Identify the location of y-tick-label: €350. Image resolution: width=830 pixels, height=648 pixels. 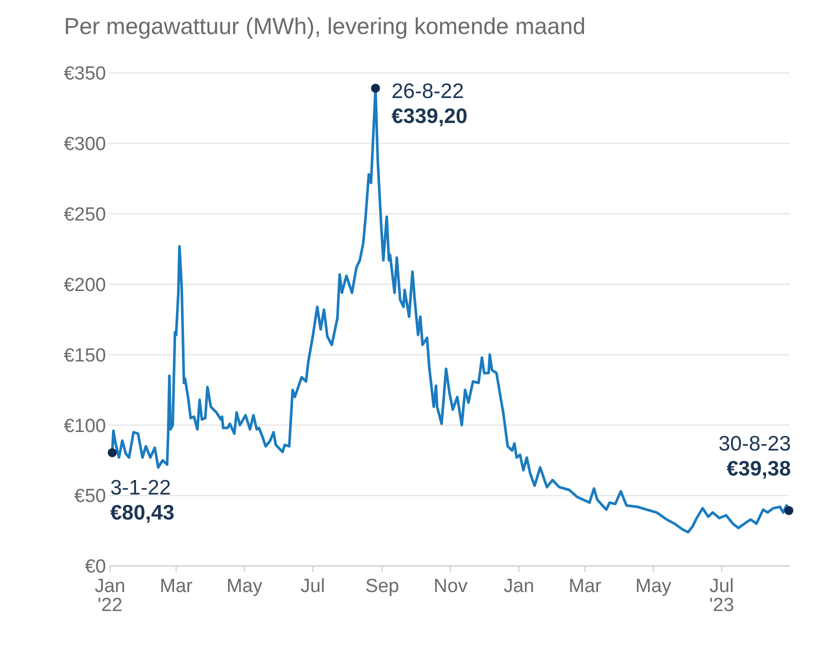
(85, 74).